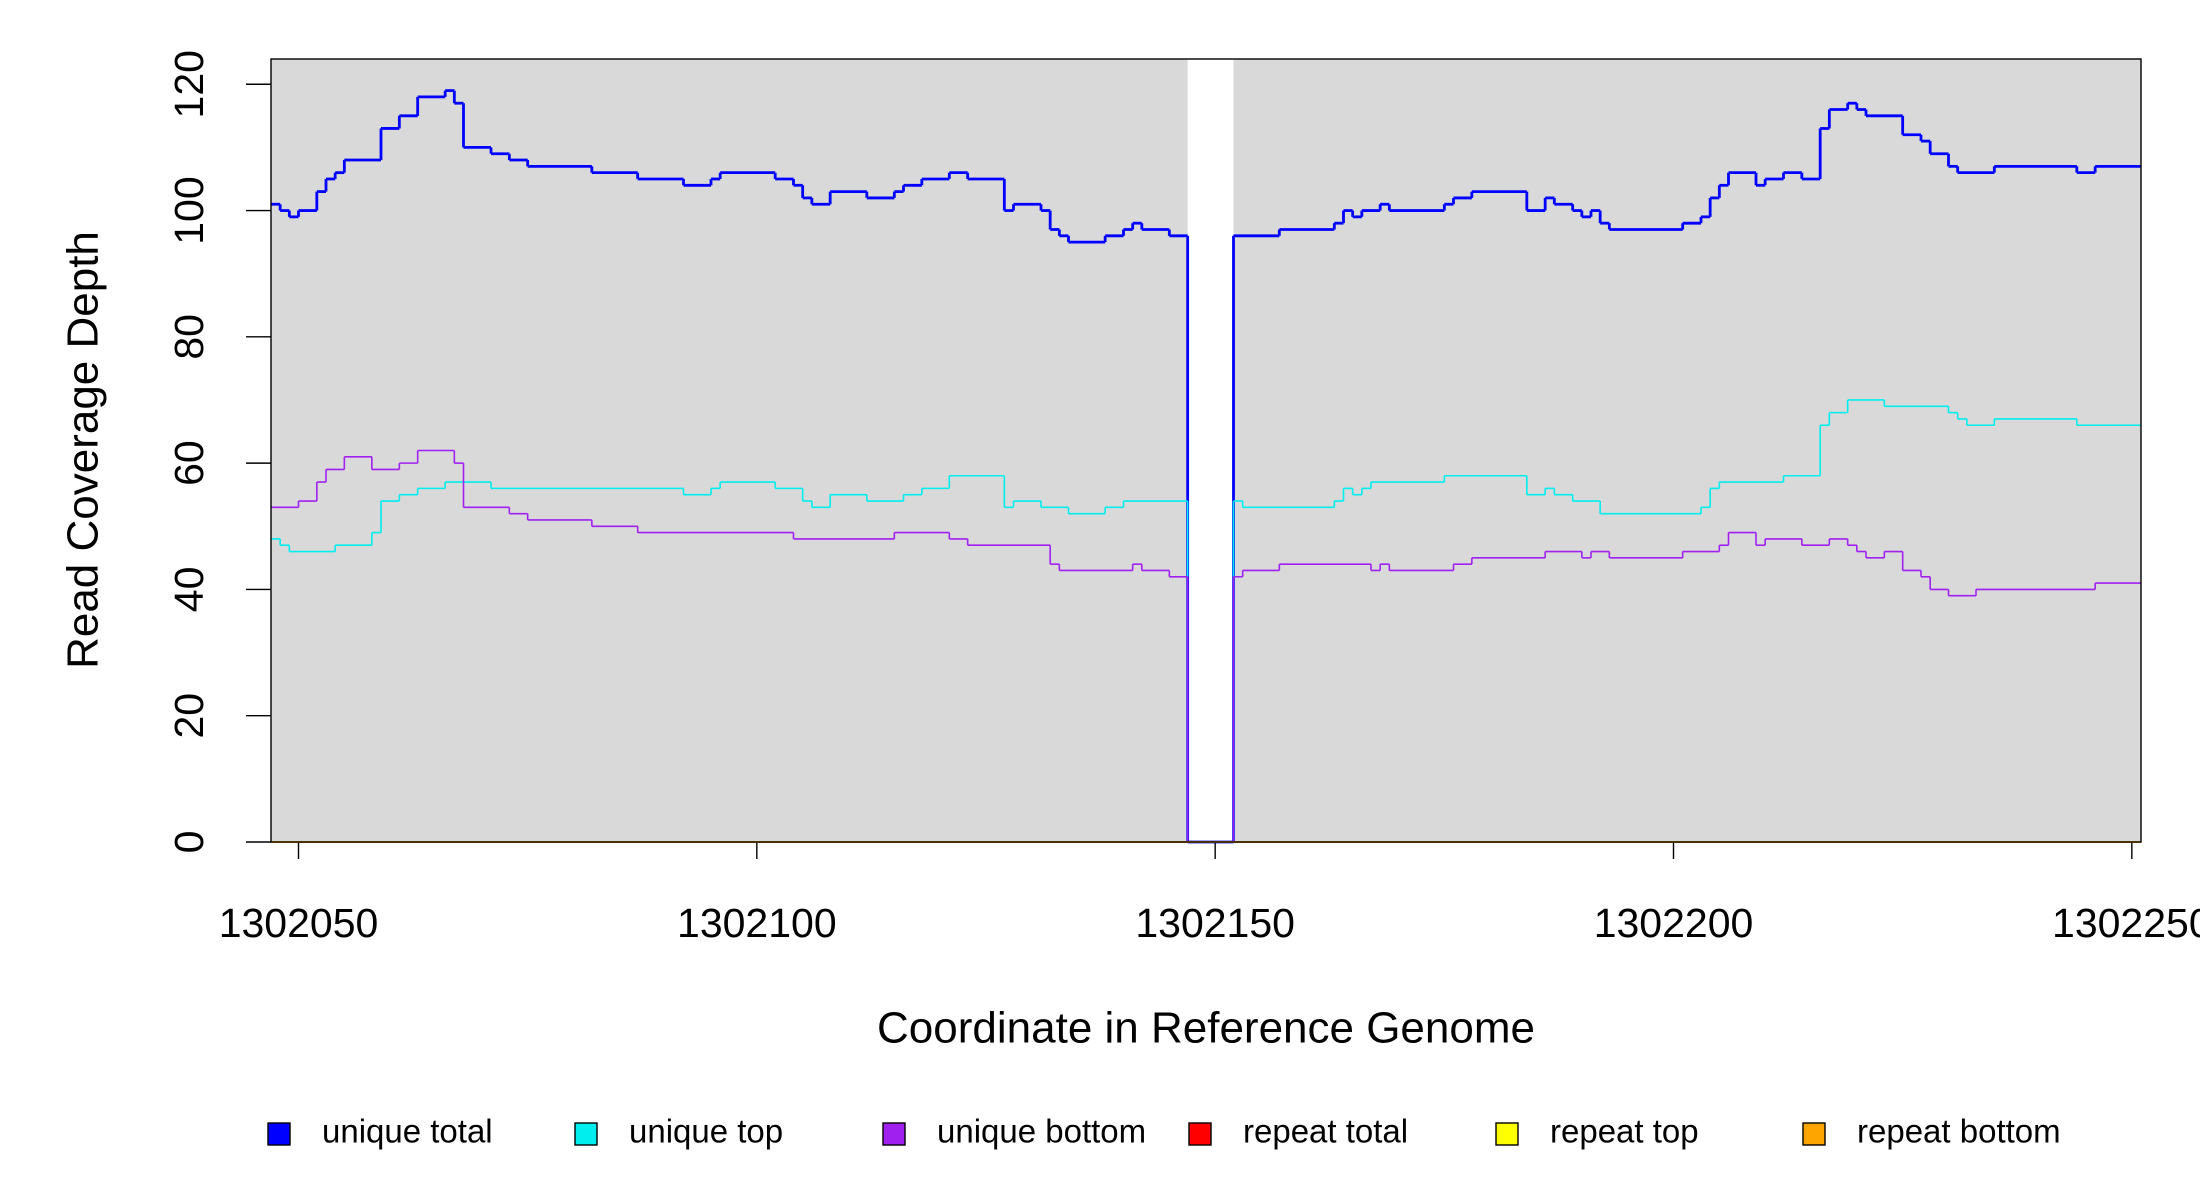 The height and width of the screenshot is (1200, 2200). I want to click on y-tick-label: 40, so click(189, 590).